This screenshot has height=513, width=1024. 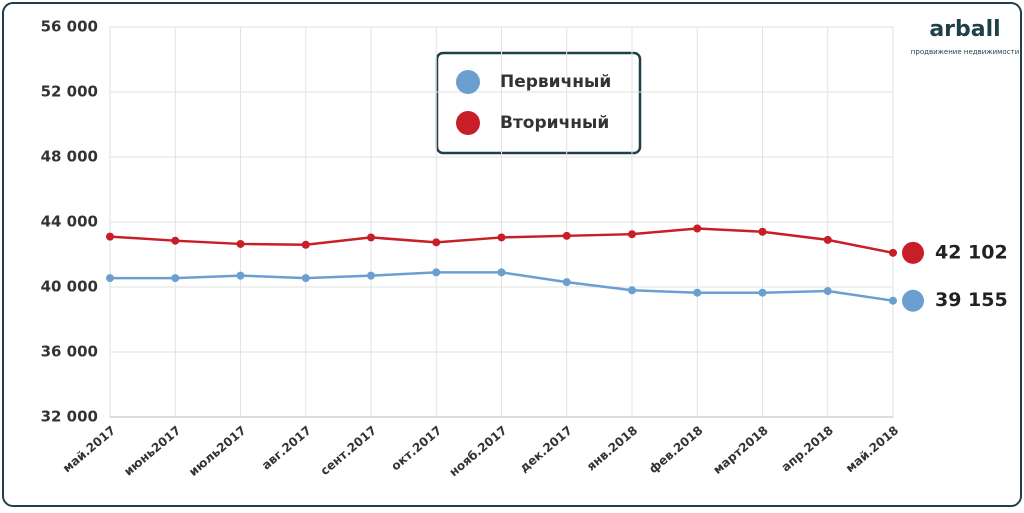 I want to click on y-tick-label: 44 000, so click(x=69, y=222).